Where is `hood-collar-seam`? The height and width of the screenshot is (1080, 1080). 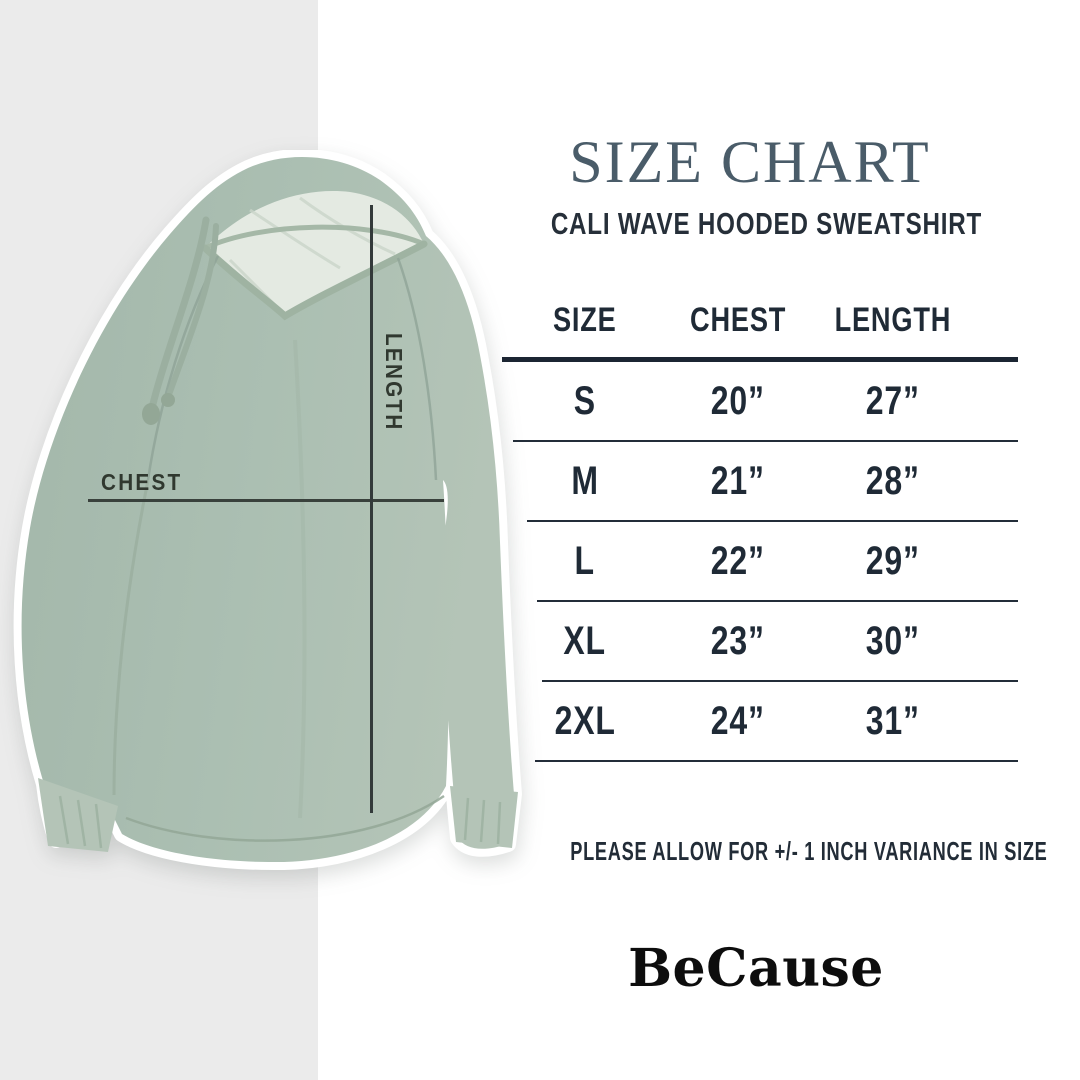
hood-collar-seam is located at coordinates (314, 237).